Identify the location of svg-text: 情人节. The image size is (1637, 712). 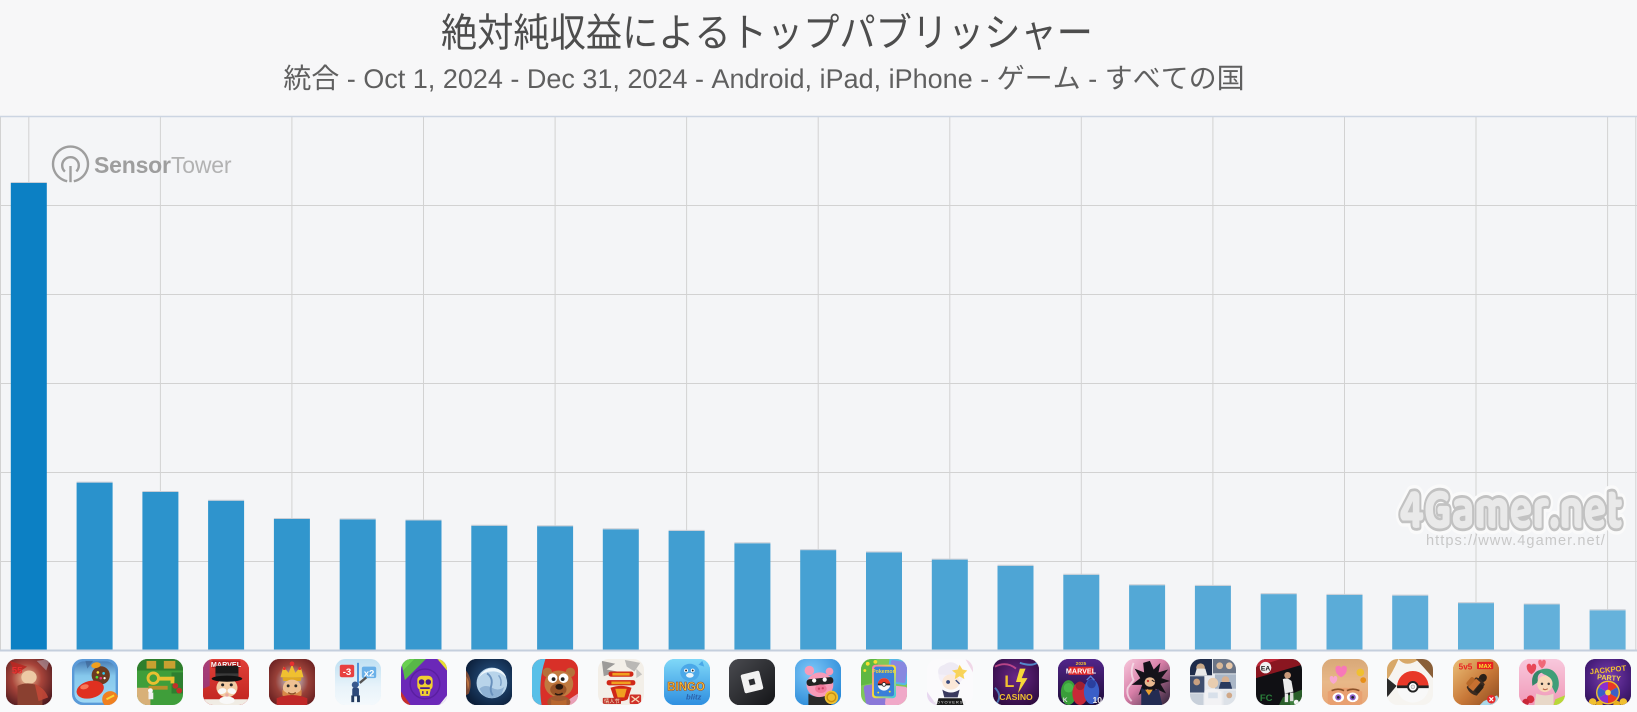
(612, 700).